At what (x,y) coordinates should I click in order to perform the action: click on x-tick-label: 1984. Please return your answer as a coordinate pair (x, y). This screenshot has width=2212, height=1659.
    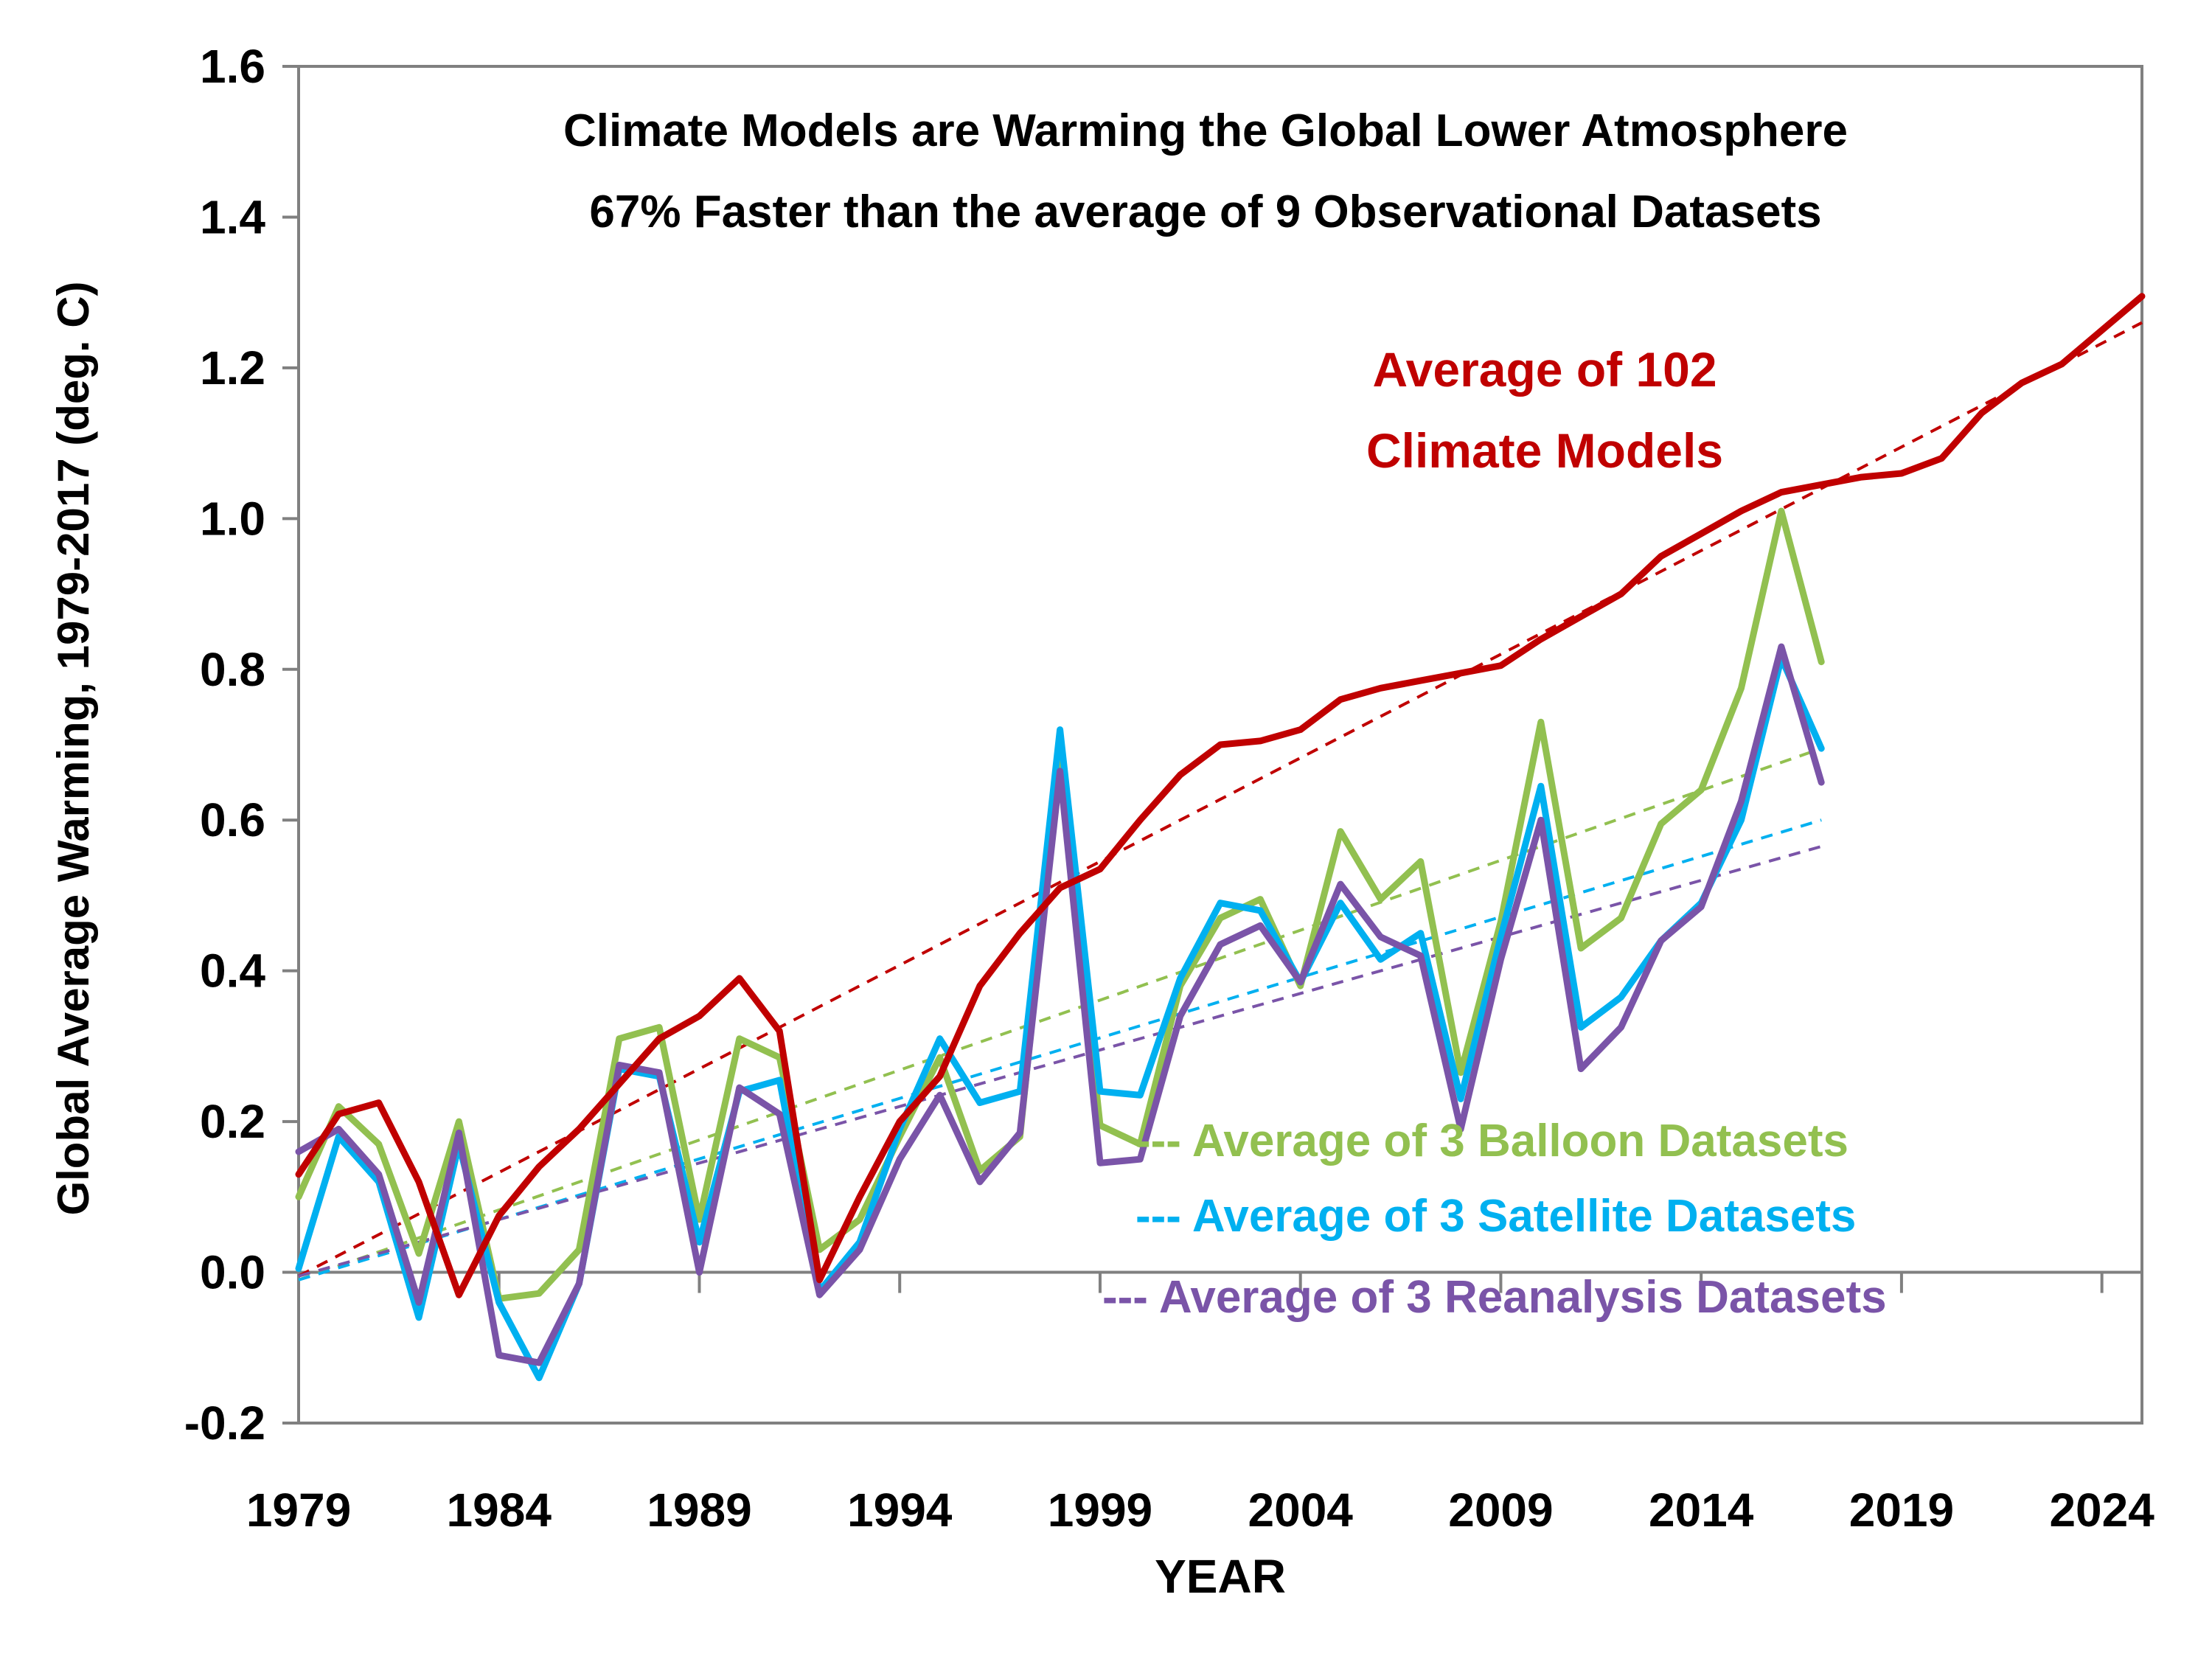
    Looking at the image, I should click on (499, 1510).